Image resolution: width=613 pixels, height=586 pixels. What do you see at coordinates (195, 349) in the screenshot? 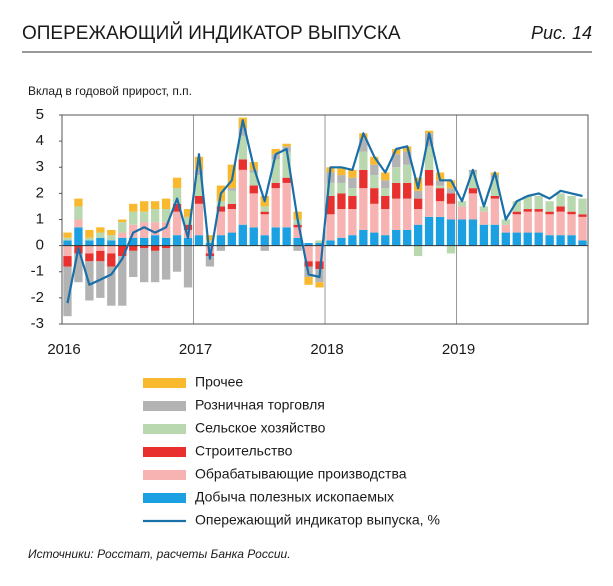
I see `x-tick-label: 2017` at bounding box center [195, 349].